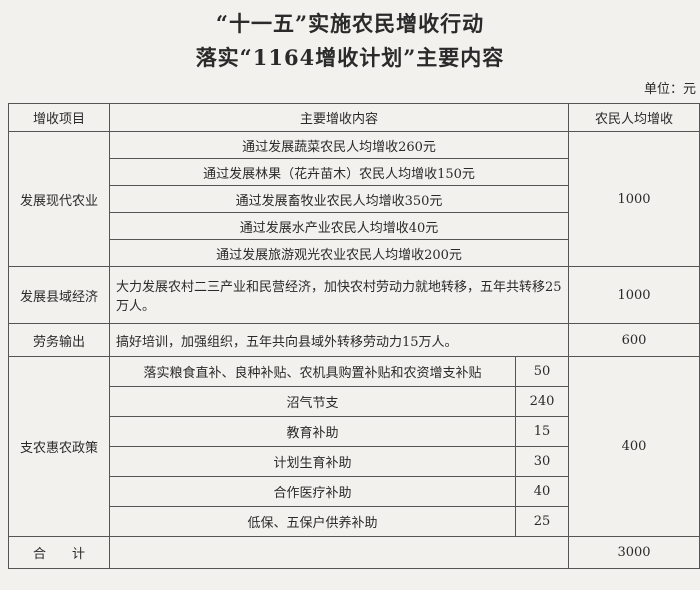 The height and width of the screenshot is (590, 700). Describe the element at coordinates (542, 461) in the screenshot. I see `value-cell: 30` at that location.